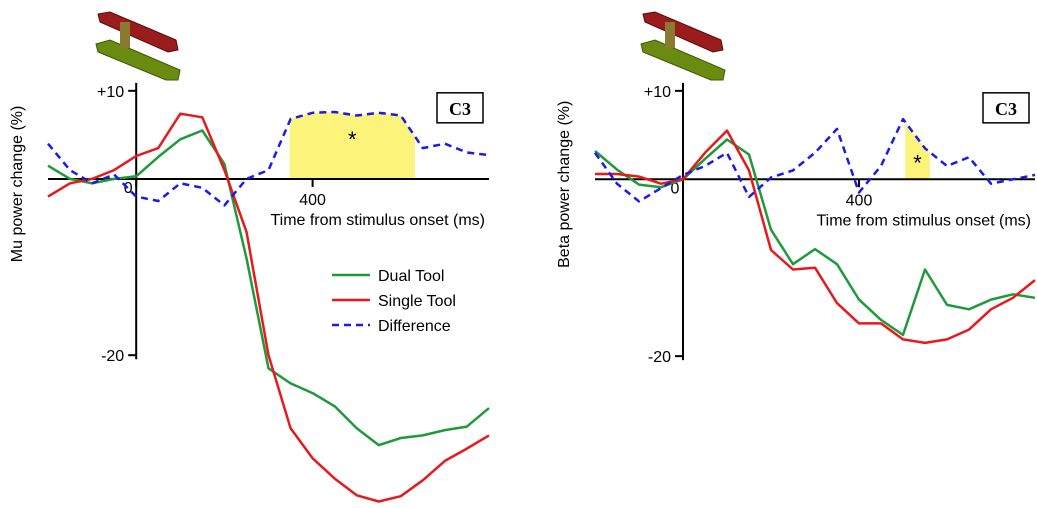  Describe the element at coordinates (17, 184) in the screenshot. I see `y-axis-label: Mu power change (%)` at that location.